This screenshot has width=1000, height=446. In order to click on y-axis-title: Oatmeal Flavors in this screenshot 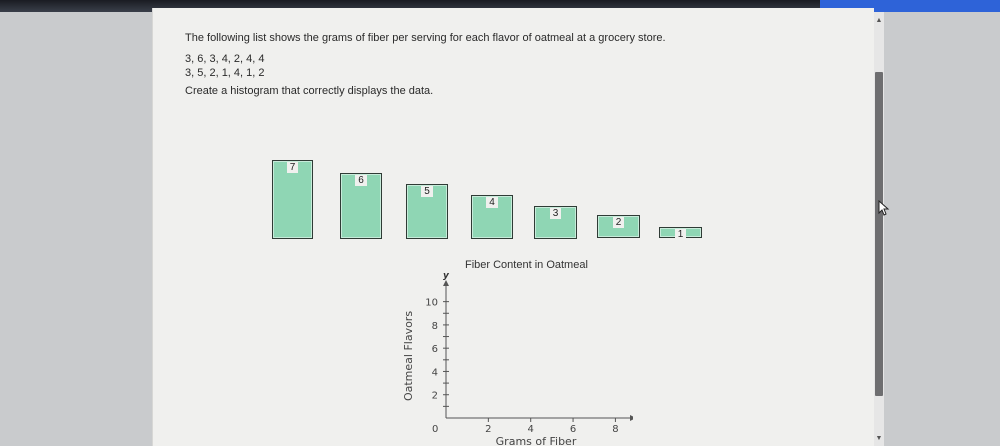, I will do `click(408, 356)`.